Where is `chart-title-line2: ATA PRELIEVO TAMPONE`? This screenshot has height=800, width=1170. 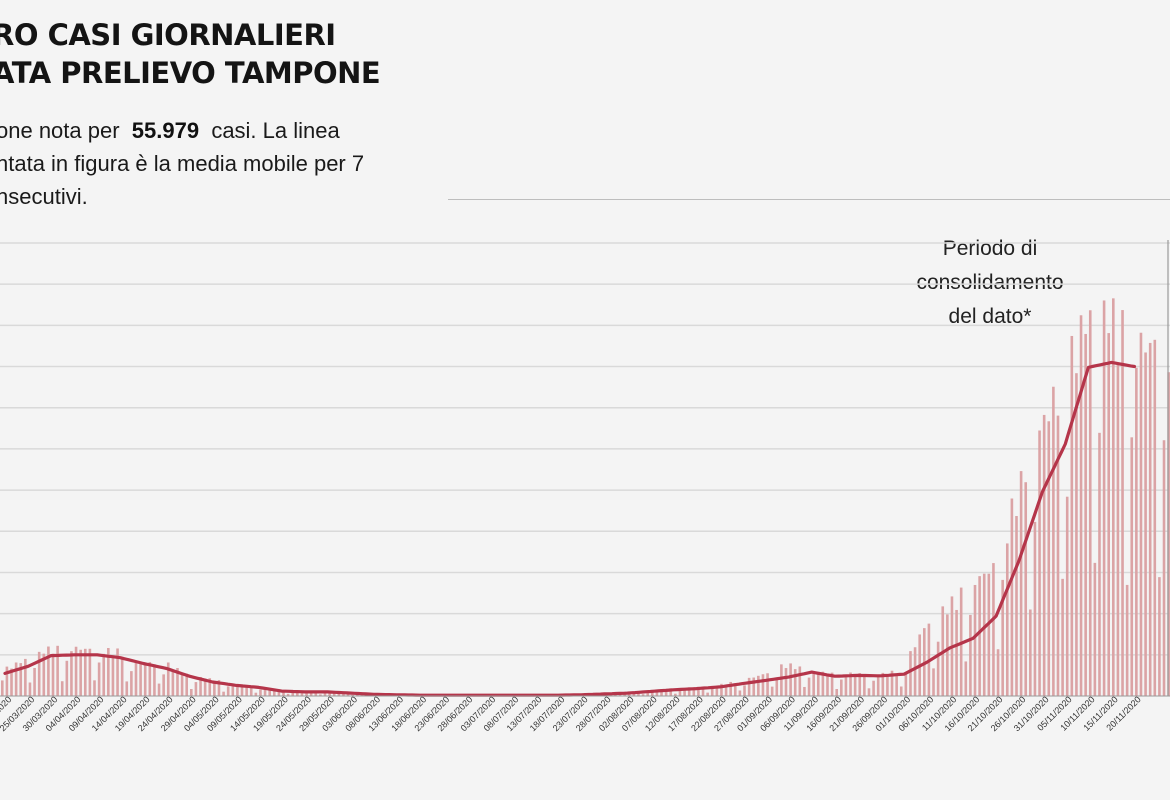 chart-title-line2: ATA PRELIEVO TAMPONE is located at coordinates (190, 73).